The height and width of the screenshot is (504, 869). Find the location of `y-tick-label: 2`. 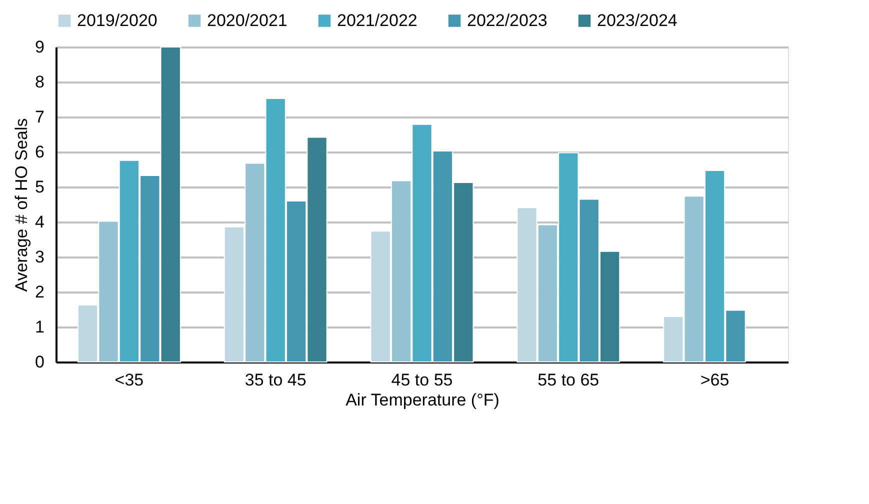

y-tick-label: 2 is located at coordinates (39, 292).